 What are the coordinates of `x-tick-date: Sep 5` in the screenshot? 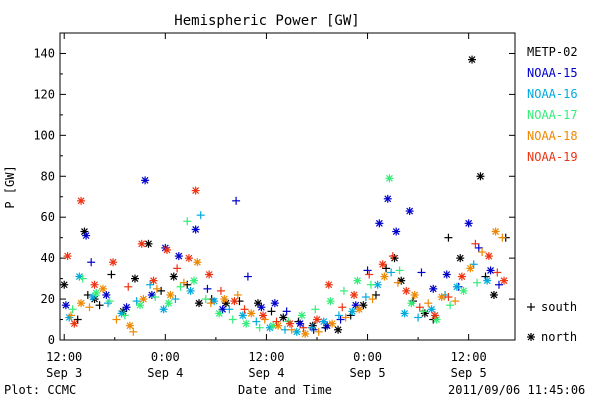 It's located at (367, 373).